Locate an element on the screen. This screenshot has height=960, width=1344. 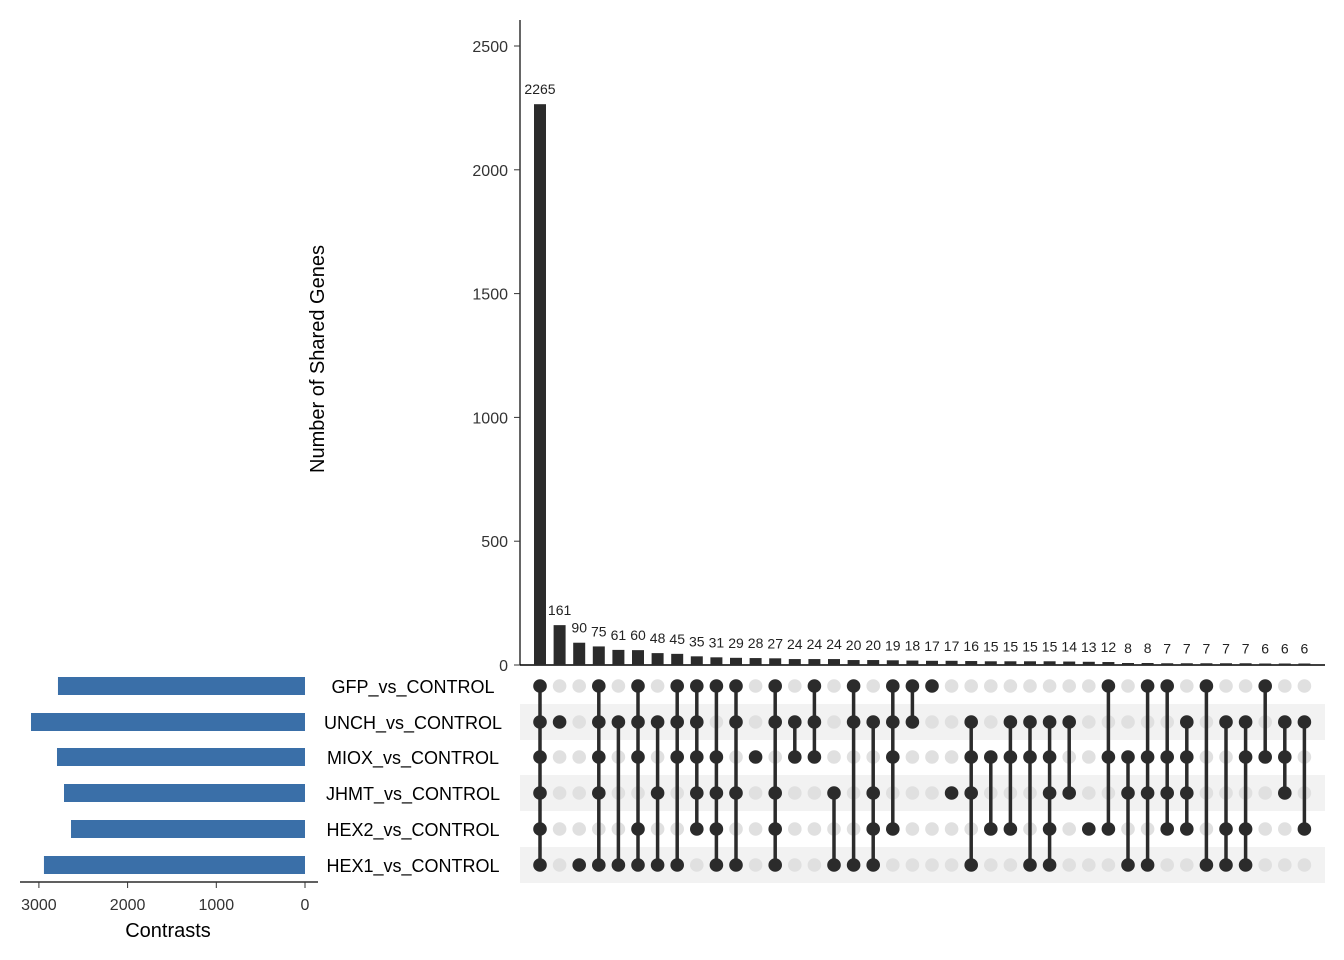
bar-count-label: 20 is located at coordinates (873, 645).